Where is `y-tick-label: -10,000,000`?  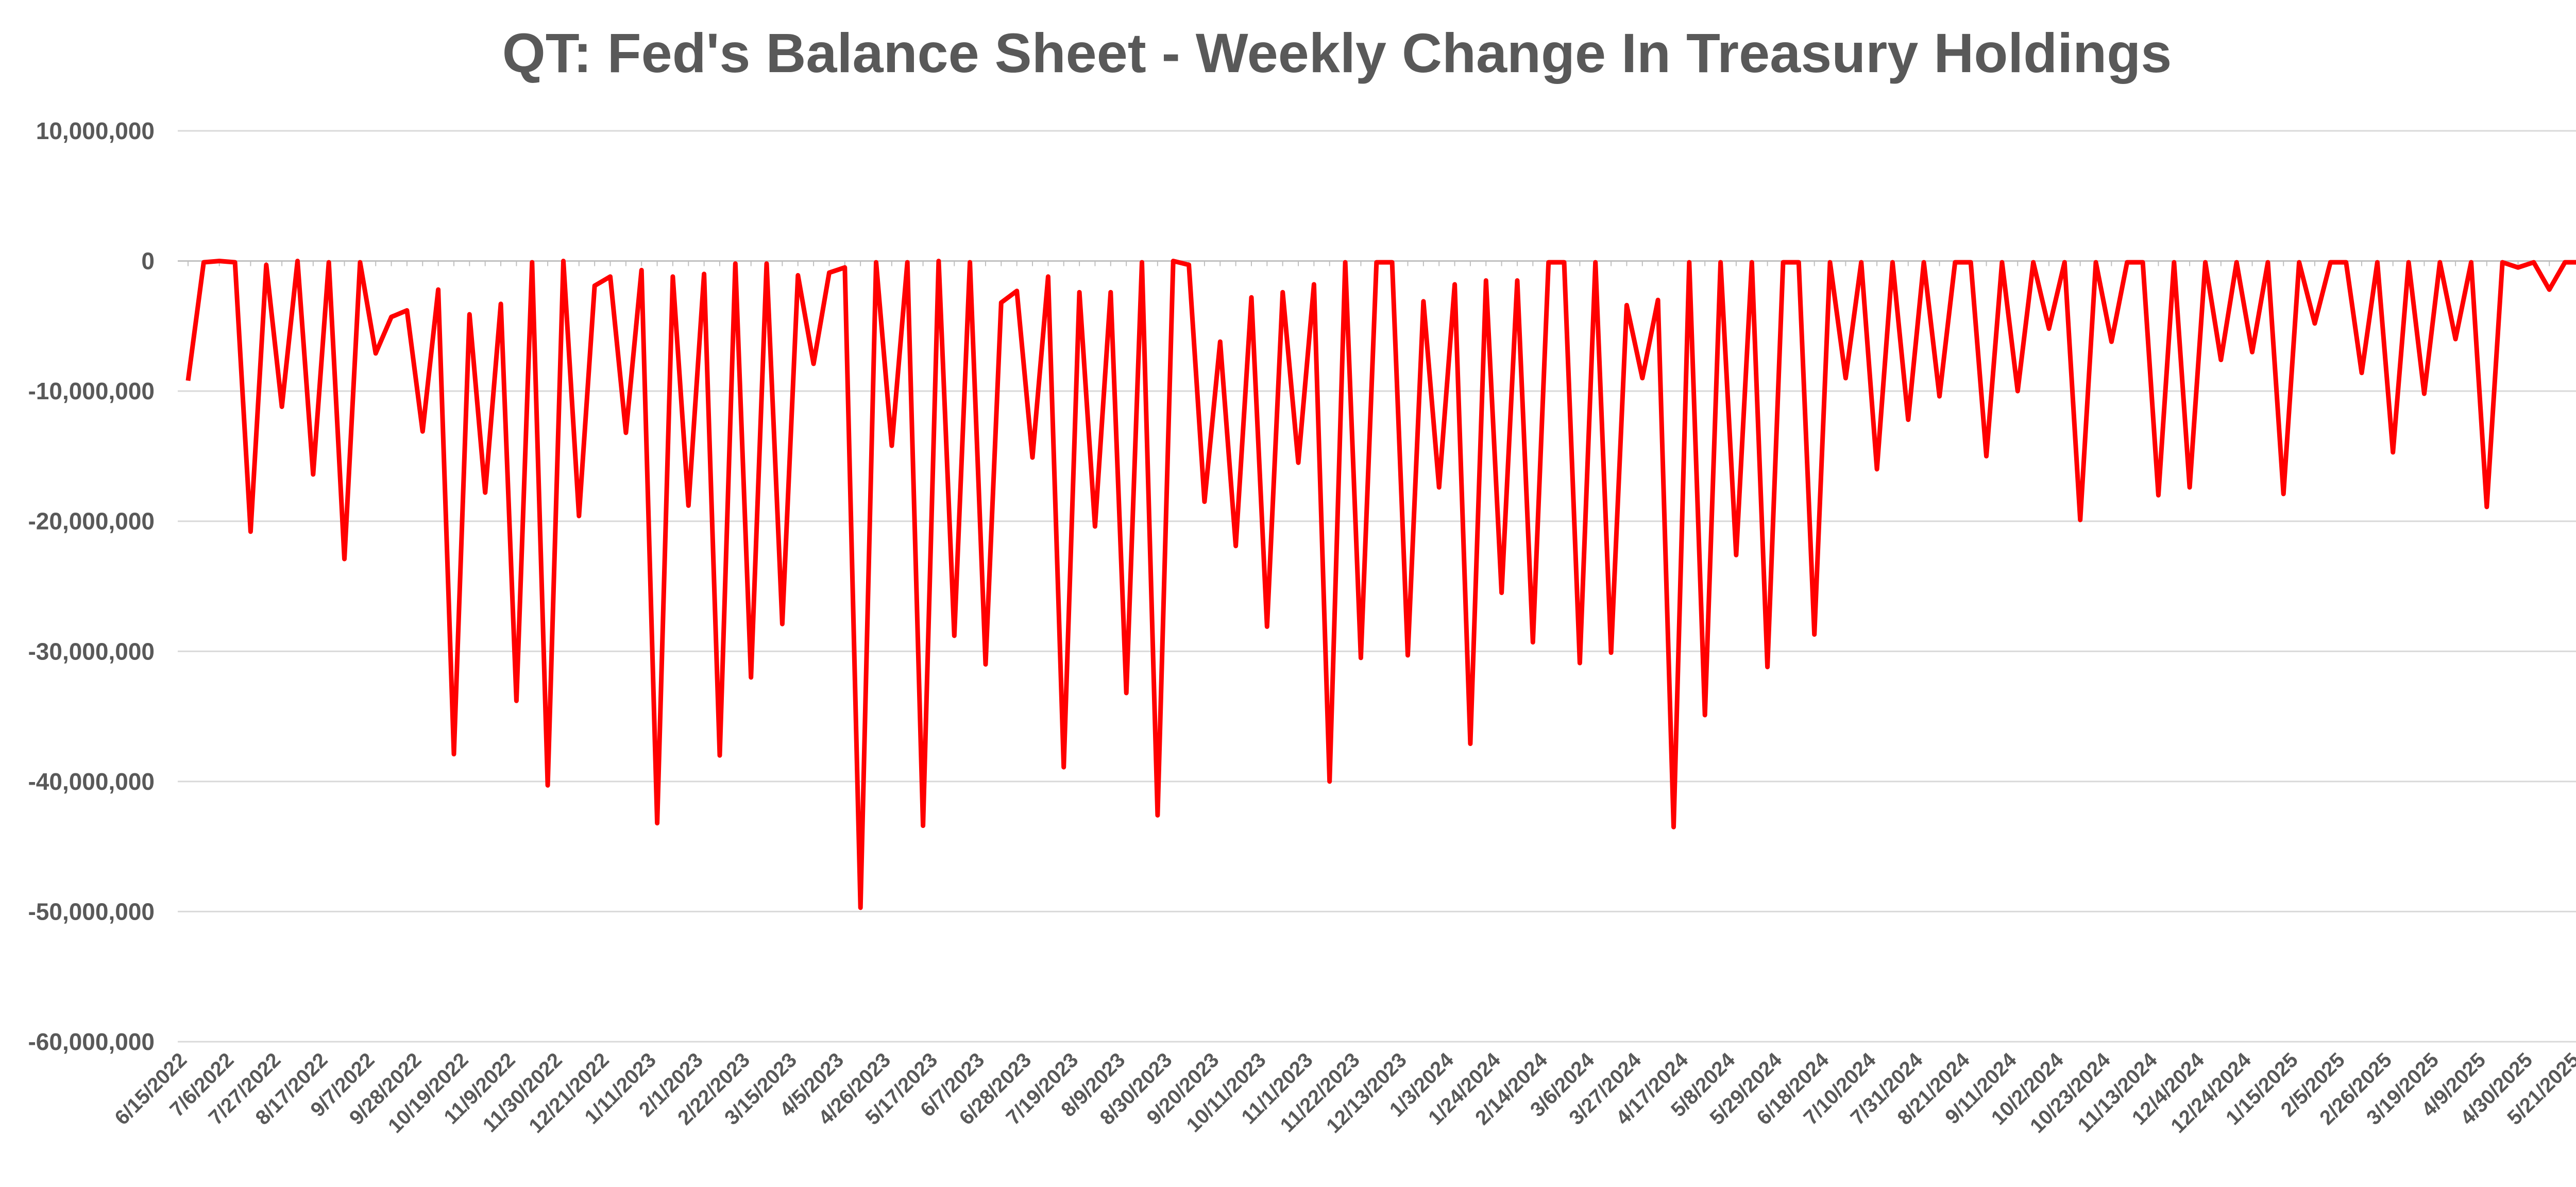 y-tick-label: -10,000,000 is located at coordinates (91, 391).